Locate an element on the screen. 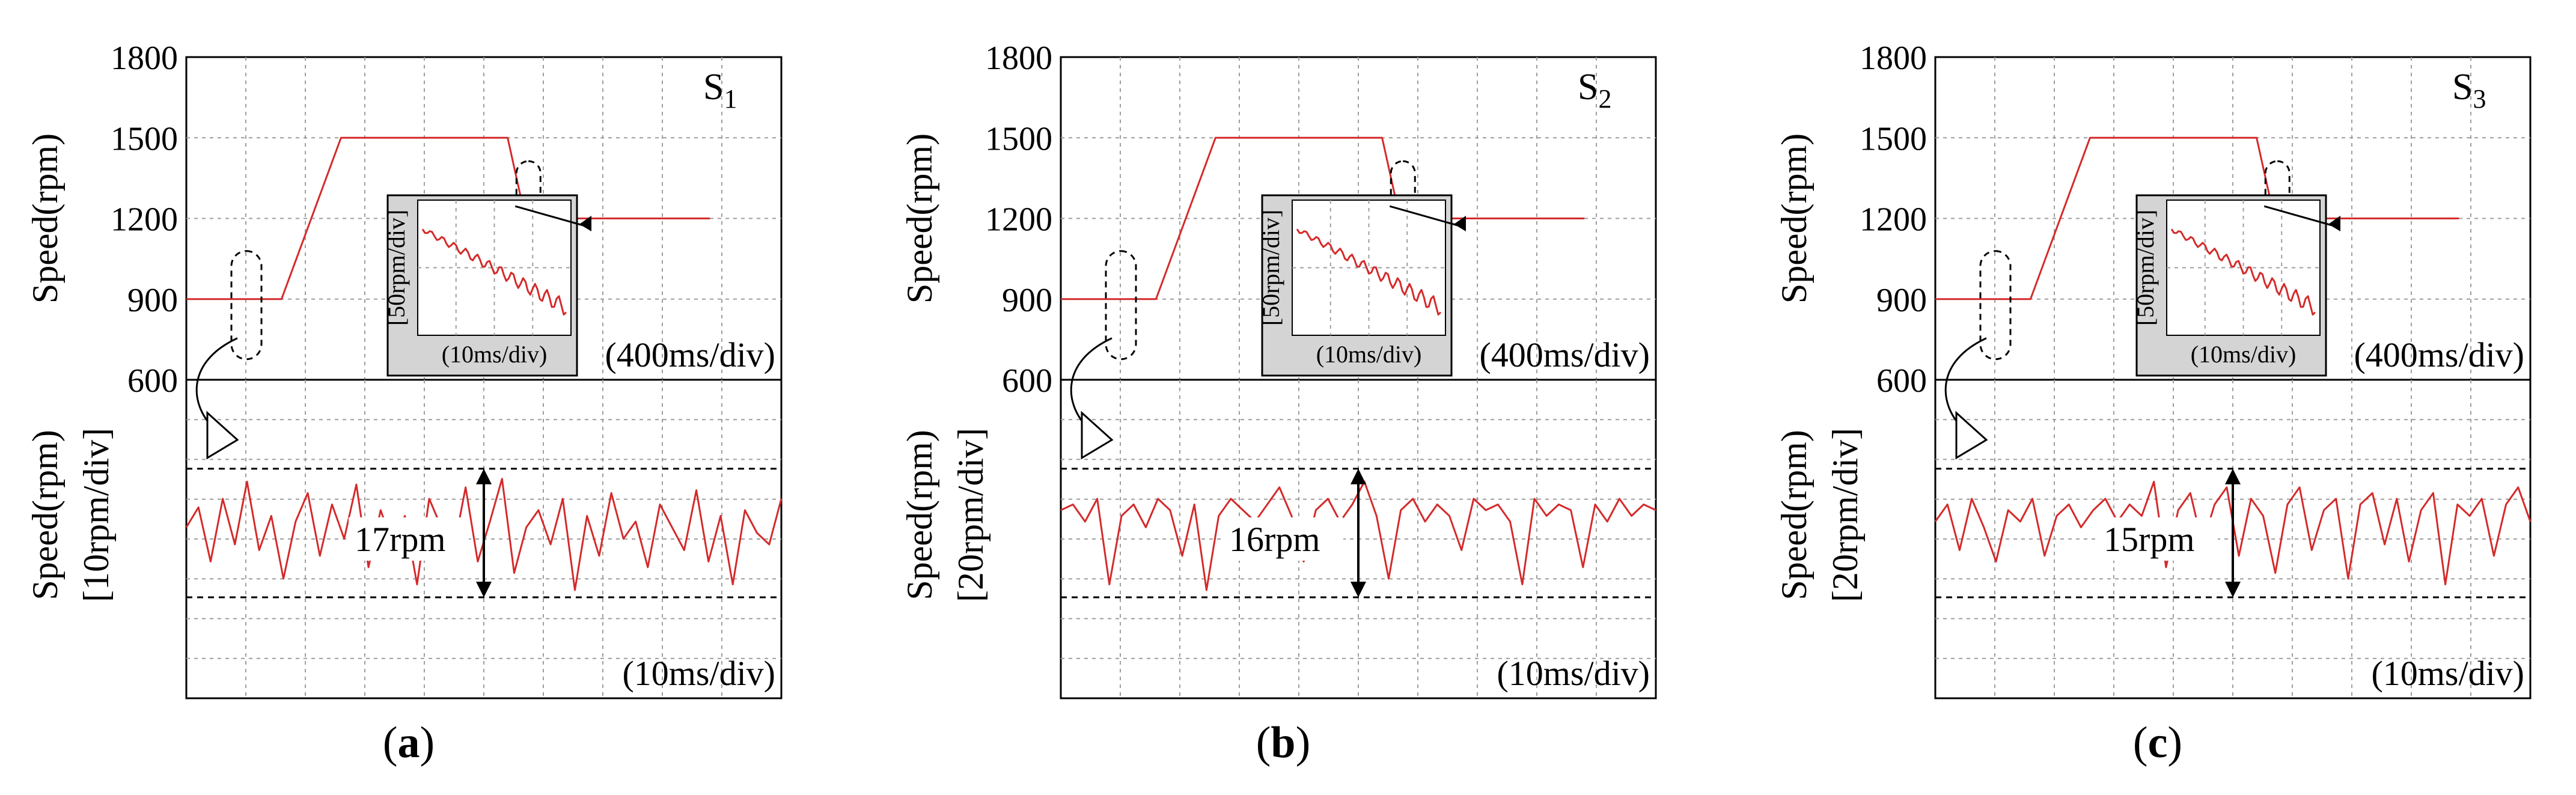  sensor-label: S1 is located at coordinates (720, 91).